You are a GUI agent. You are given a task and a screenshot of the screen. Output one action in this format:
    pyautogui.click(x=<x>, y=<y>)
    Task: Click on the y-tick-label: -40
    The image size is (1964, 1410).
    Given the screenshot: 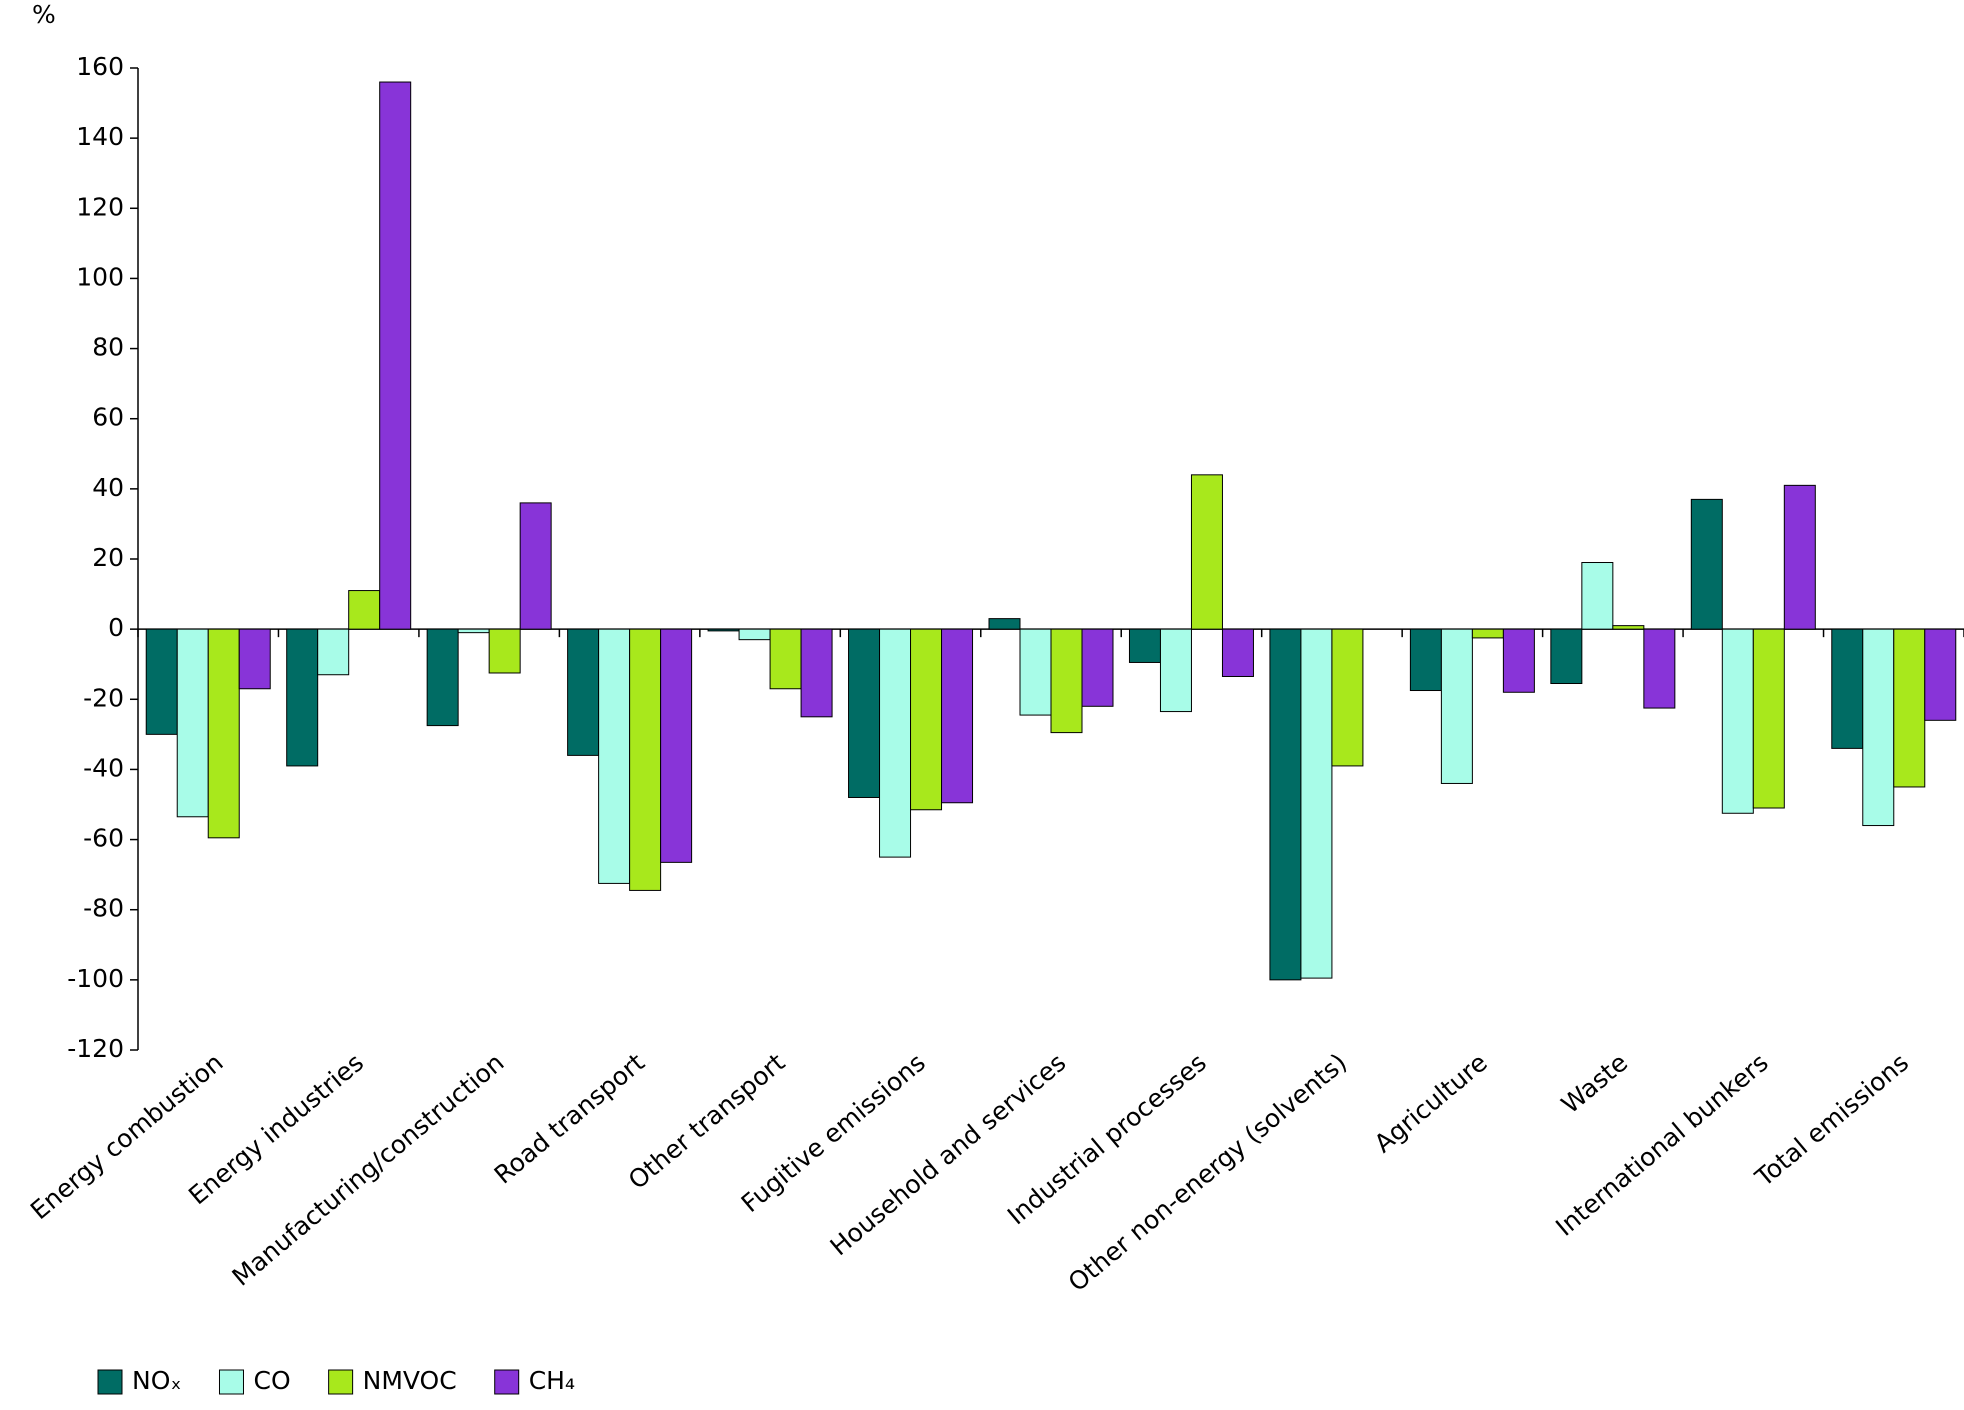 What is the action you would take?
    pyautogui.click(x=103, y=767)
    